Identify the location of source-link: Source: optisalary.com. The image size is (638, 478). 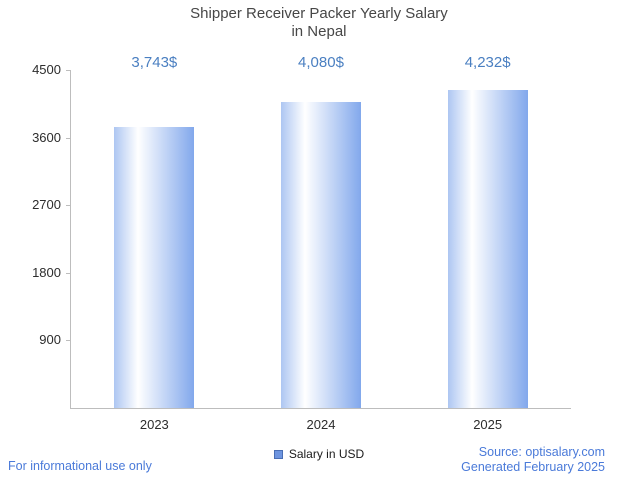
(541, 452).